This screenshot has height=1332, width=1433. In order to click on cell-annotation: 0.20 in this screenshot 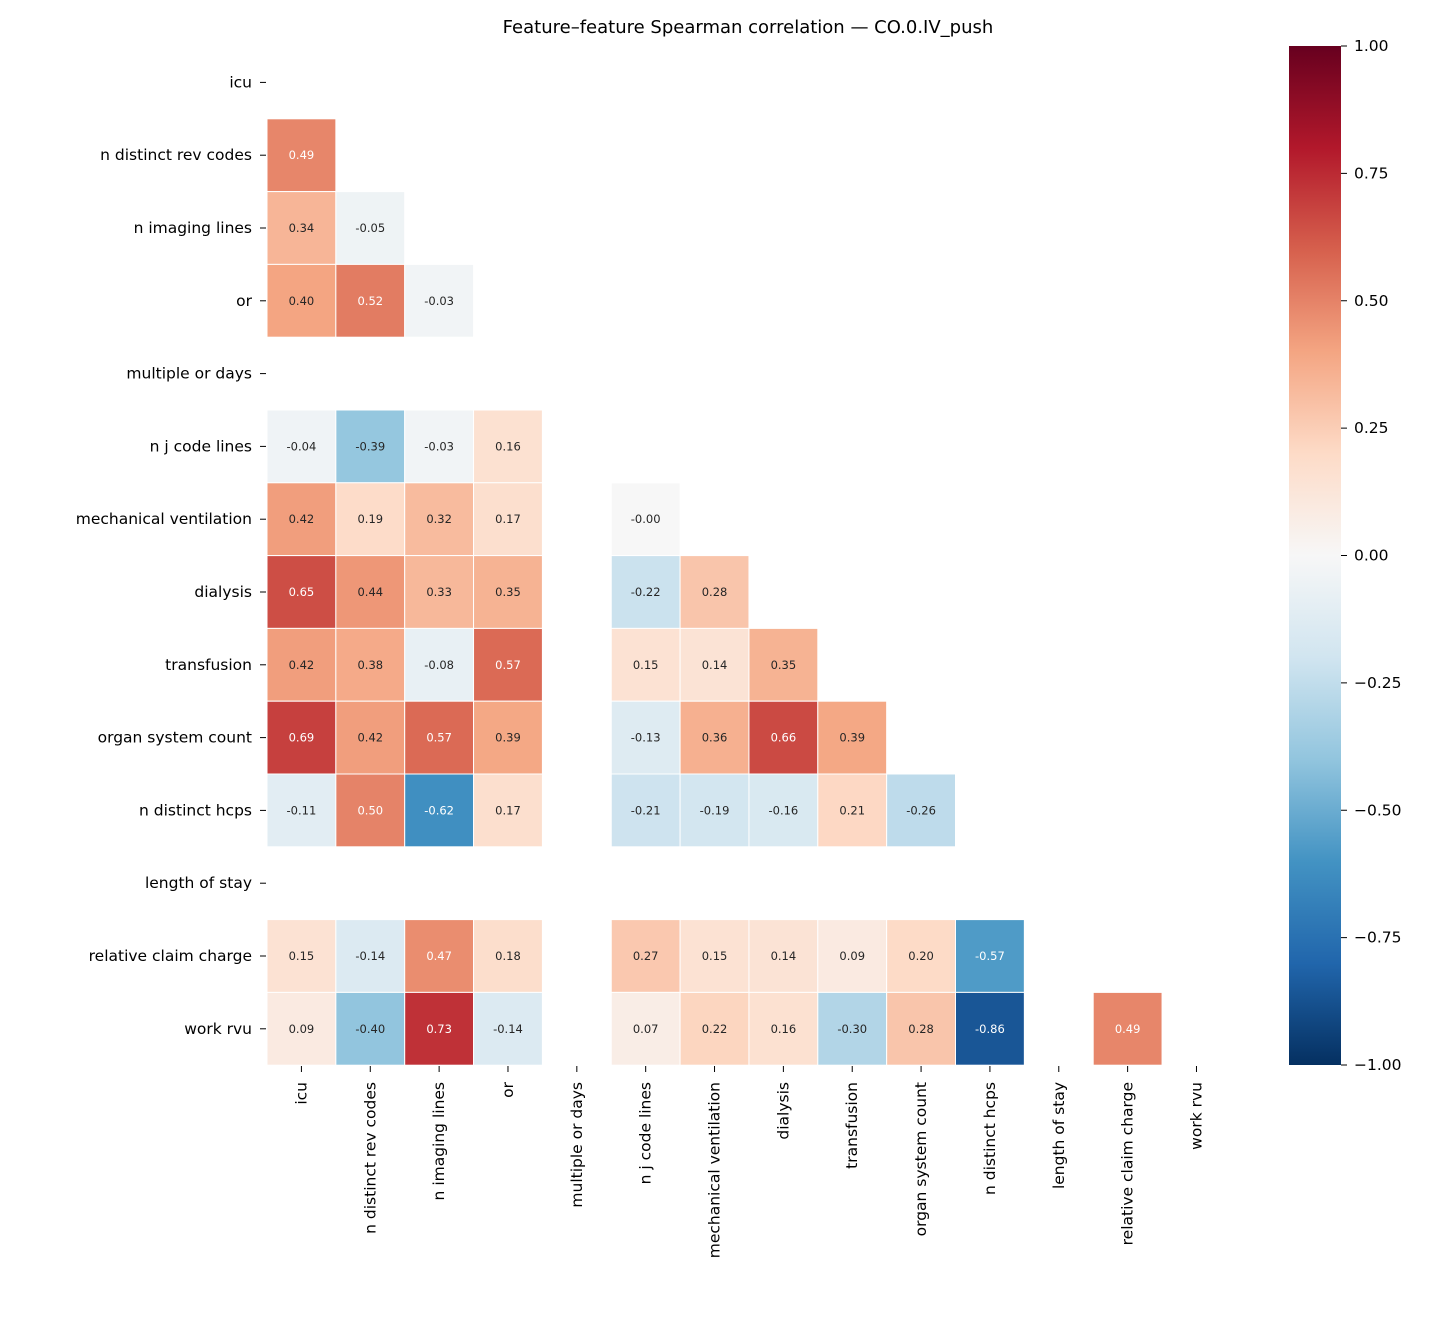, I will do `click(921, 956)`.